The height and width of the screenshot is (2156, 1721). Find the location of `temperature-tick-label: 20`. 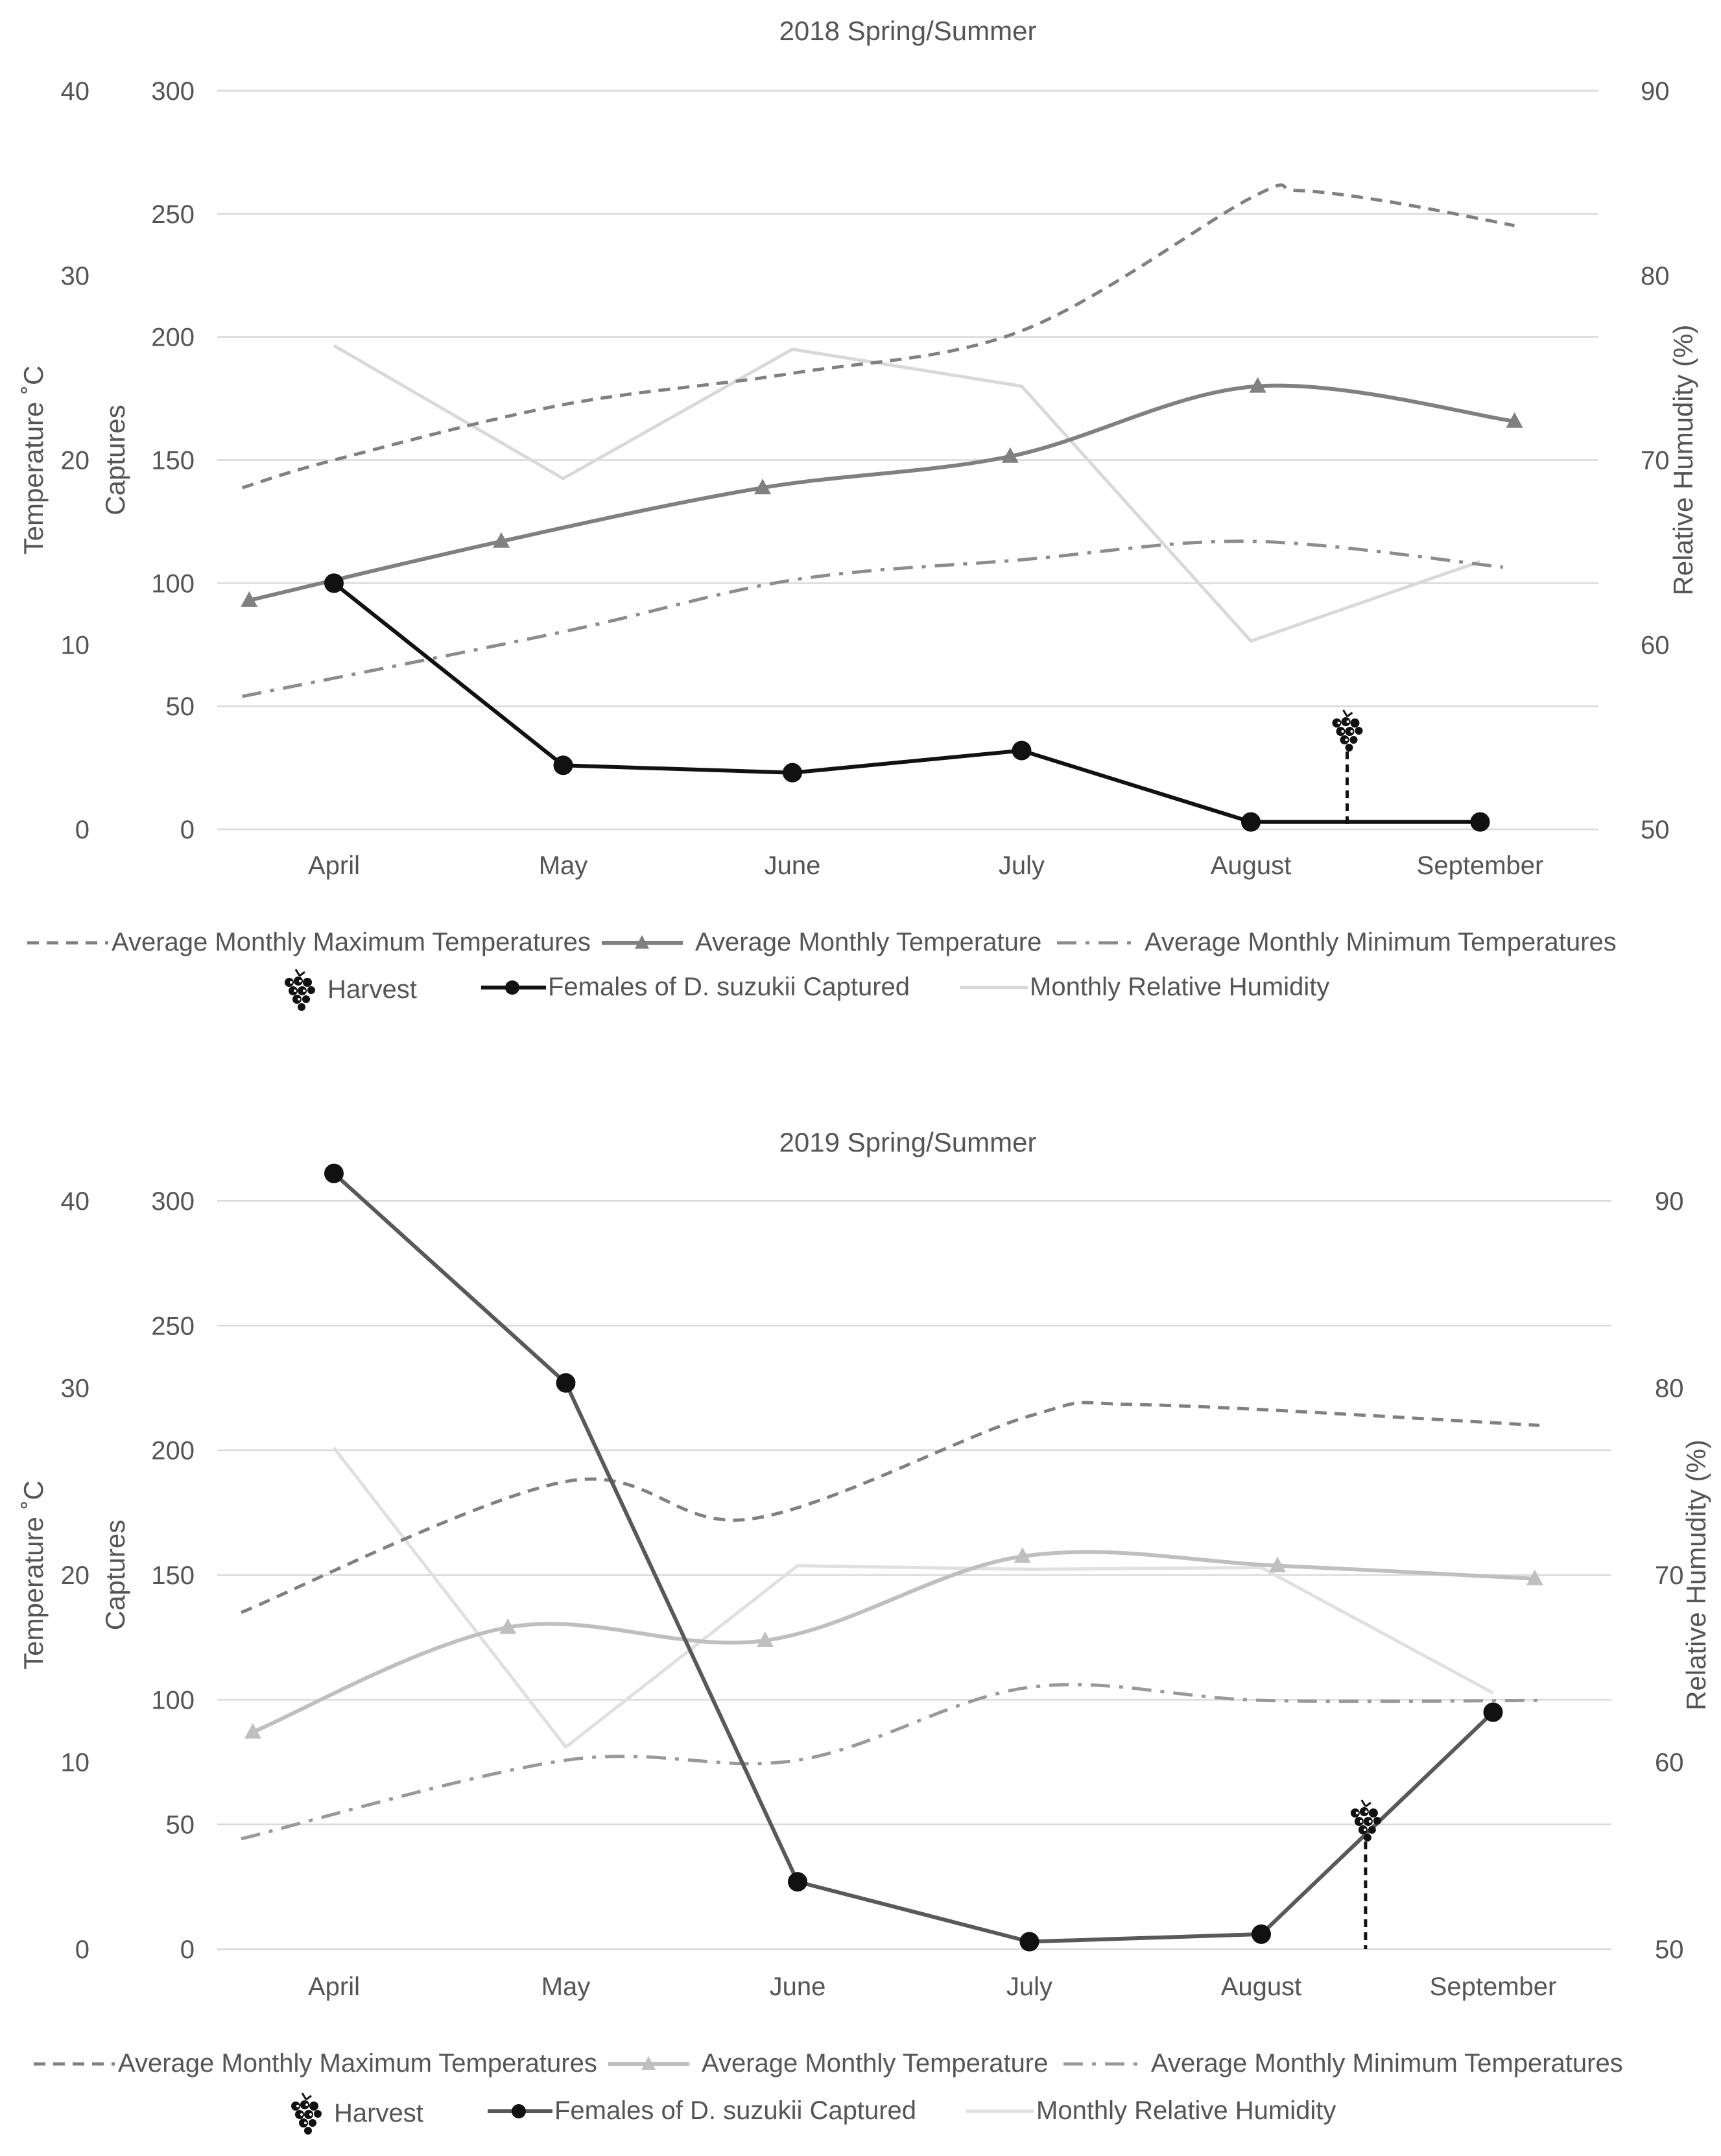

temperature-tick-label: 20 is located at coordinates (75, 1575).